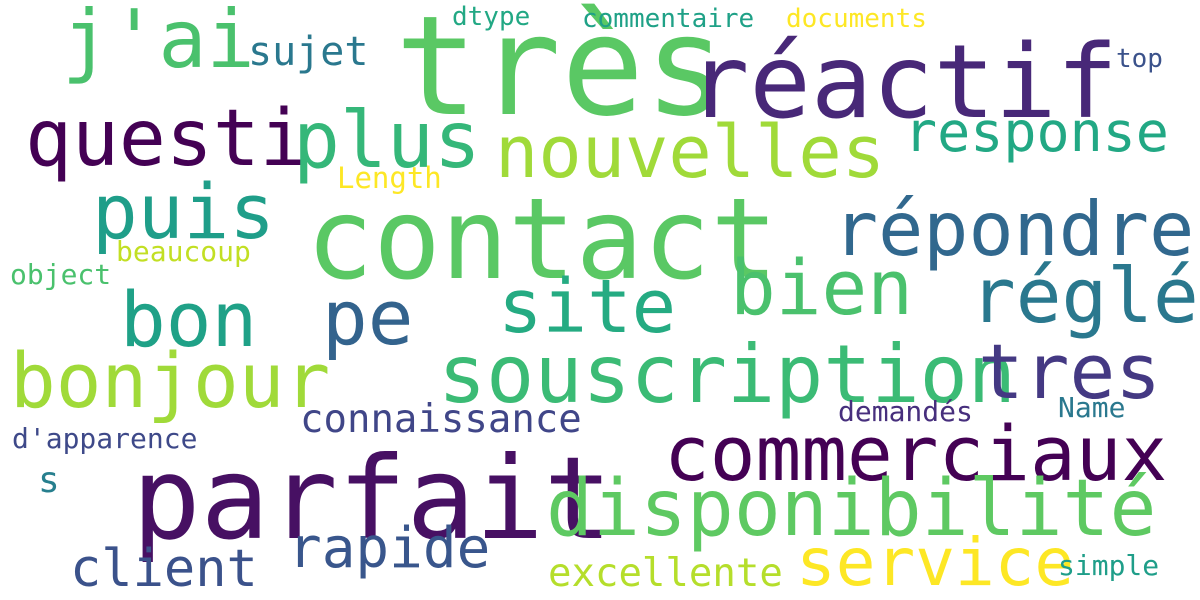 The width and height of the screenshot is (1200, 600). Describe the element at coordinates (851, 509) in the screenshot. I see `word-disponibilite: disponibilité` at that location.